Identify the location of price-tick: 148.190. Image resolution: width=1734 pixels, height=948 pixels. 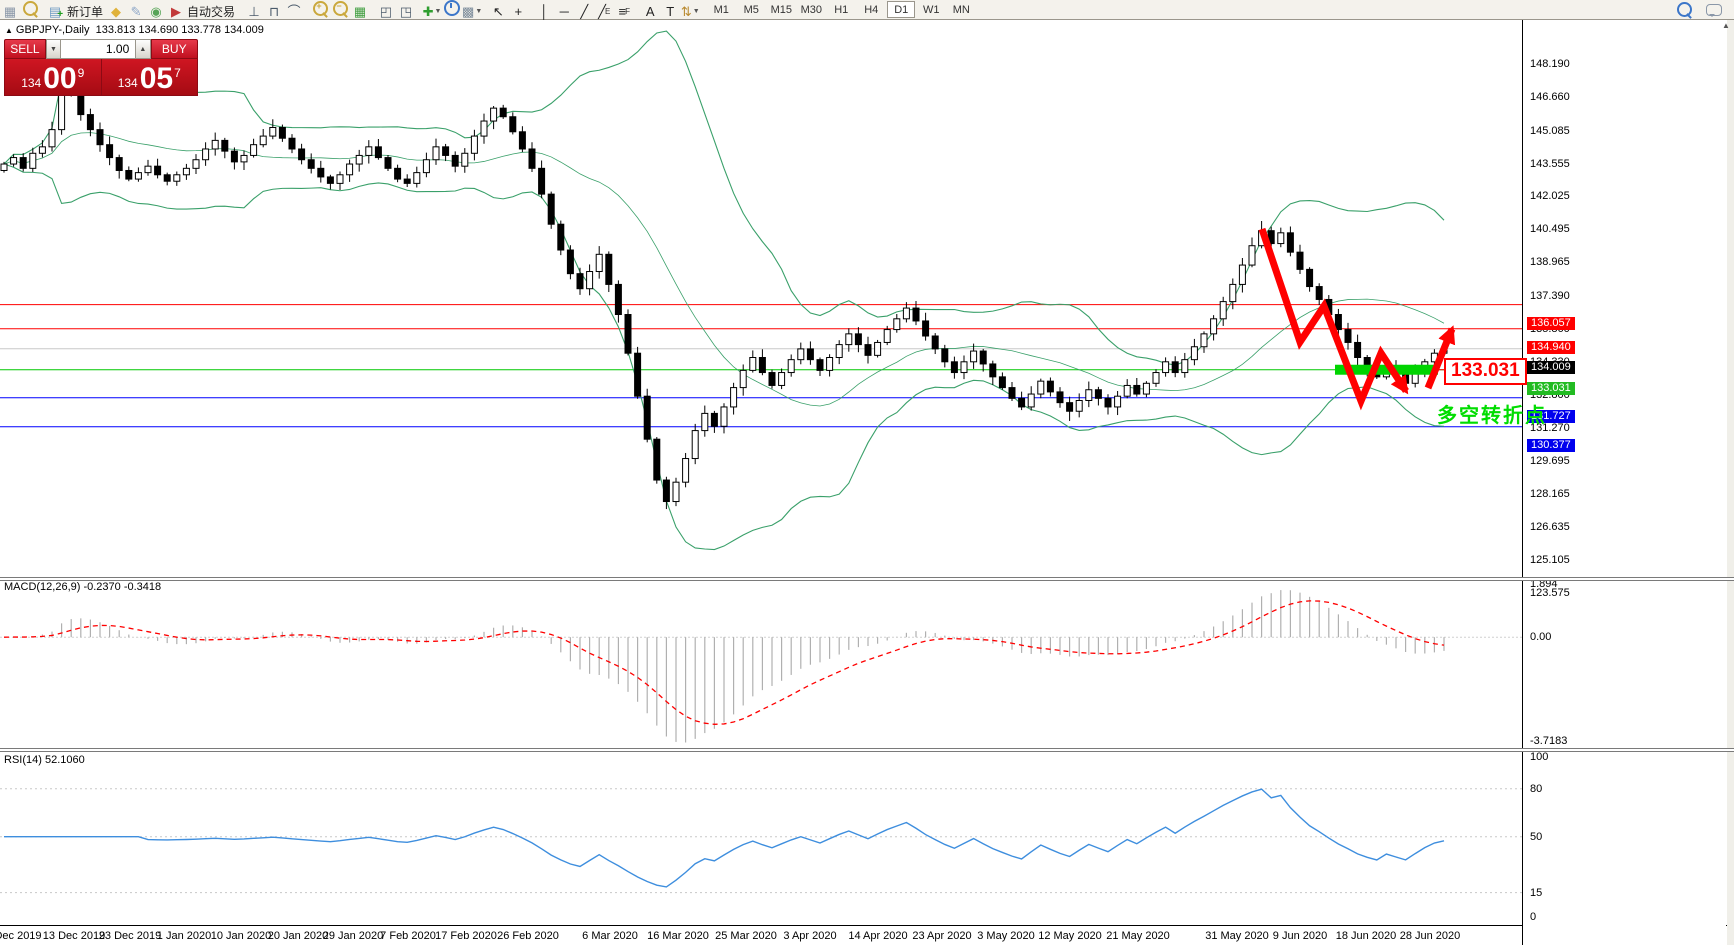
(1550, 63).